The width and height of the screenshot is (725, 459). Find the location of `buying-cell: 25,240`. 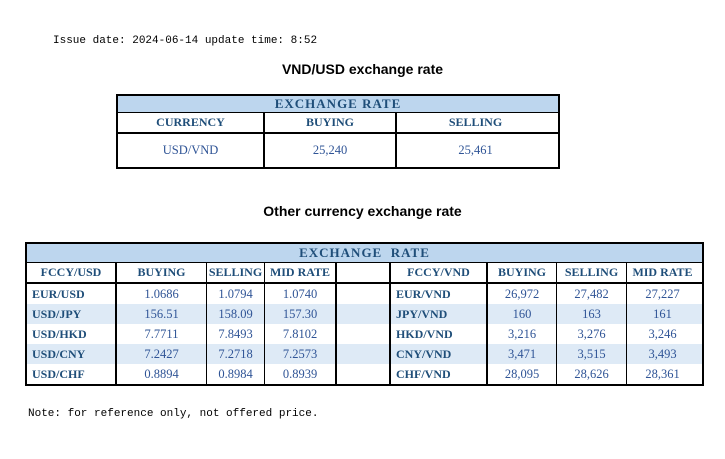

buying-cell: 25,240 is located at coordinates (331, 150).